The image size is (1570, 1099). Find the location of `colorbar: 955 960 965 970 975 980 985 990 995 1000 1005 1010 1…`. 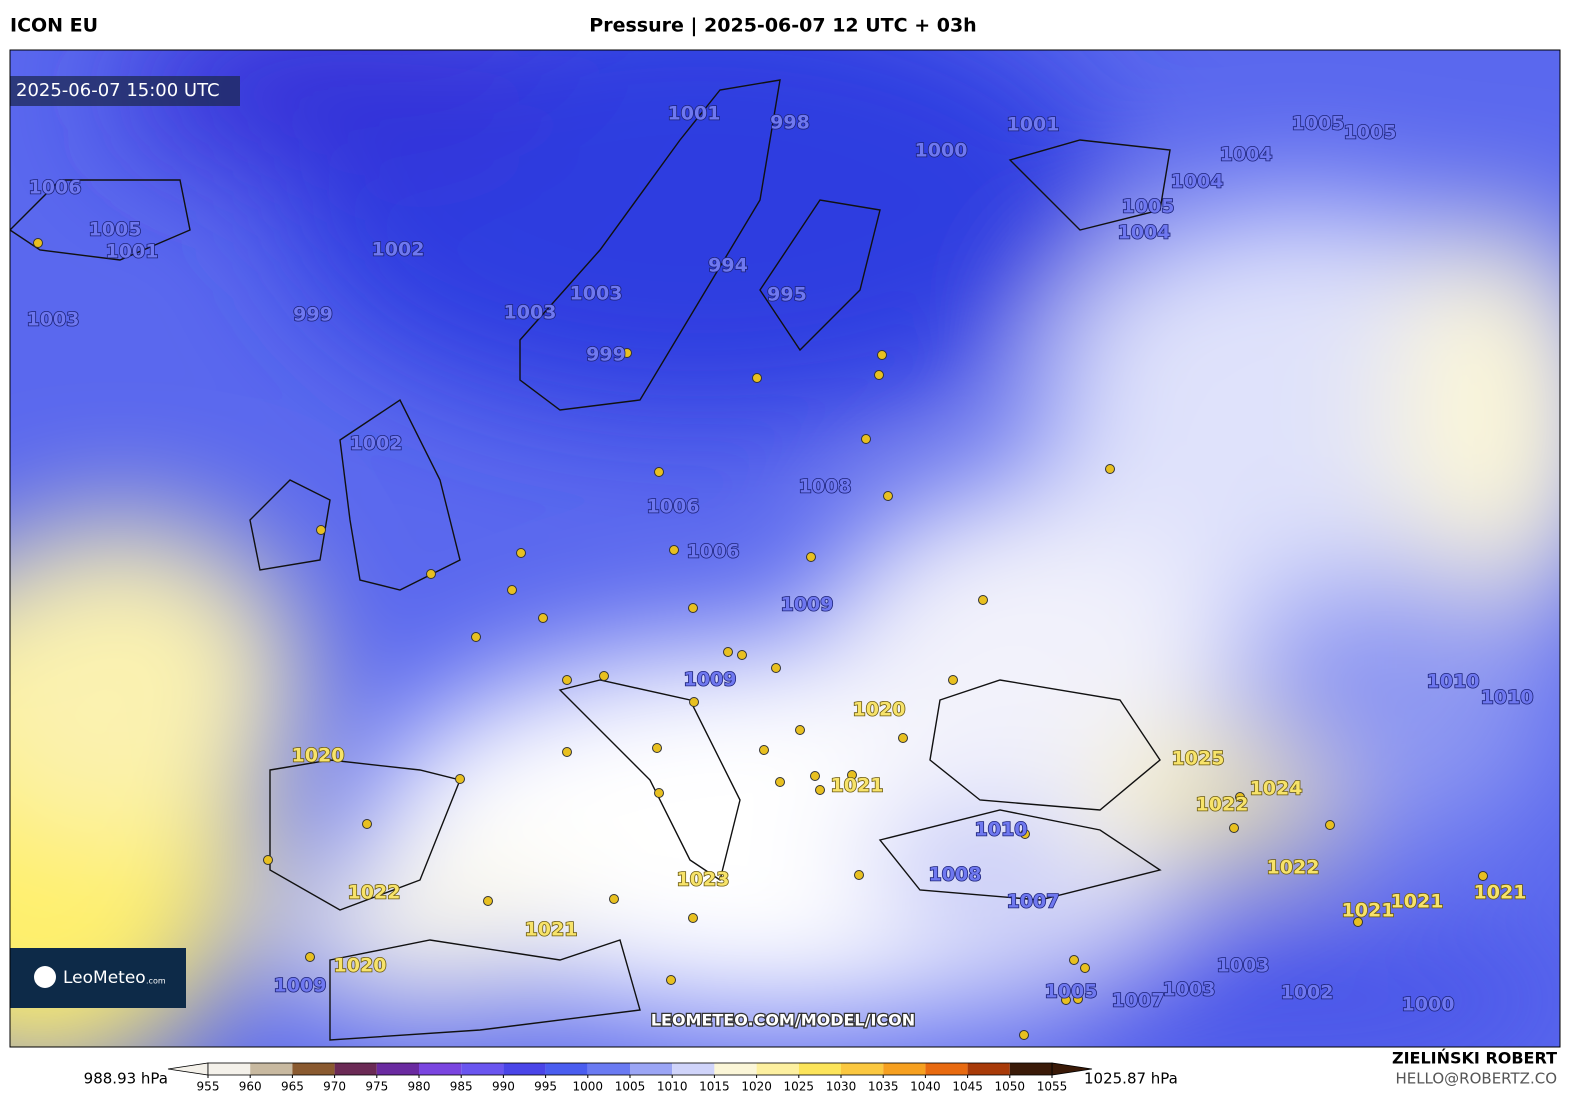

colorbar: 955 960 965 970 975 980 985 990 995 1000 1005 1010 1… is located at coordinates (630, 1078).